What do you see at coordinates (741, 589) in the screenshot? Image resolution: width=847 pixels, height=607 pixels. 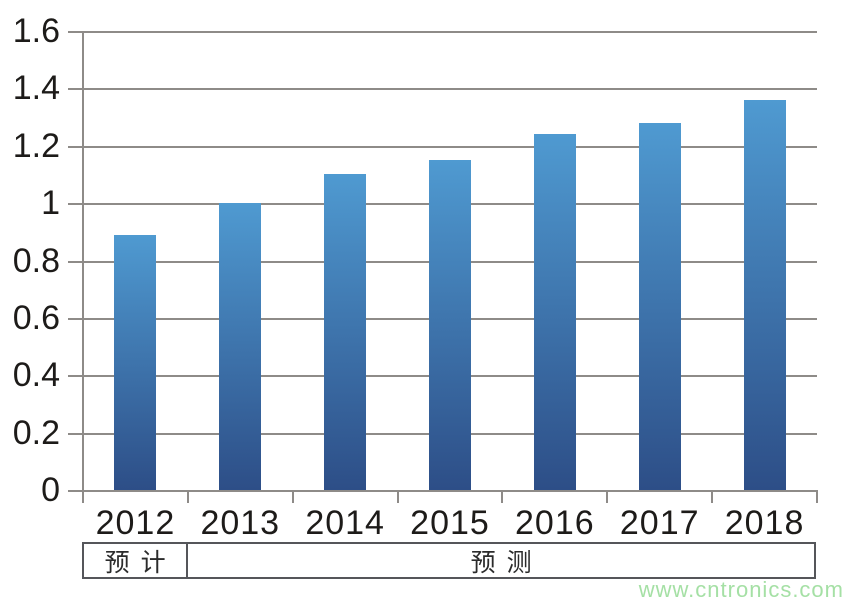 I see `watermark: www.cntronics.com` at bounding box center [741, 589].